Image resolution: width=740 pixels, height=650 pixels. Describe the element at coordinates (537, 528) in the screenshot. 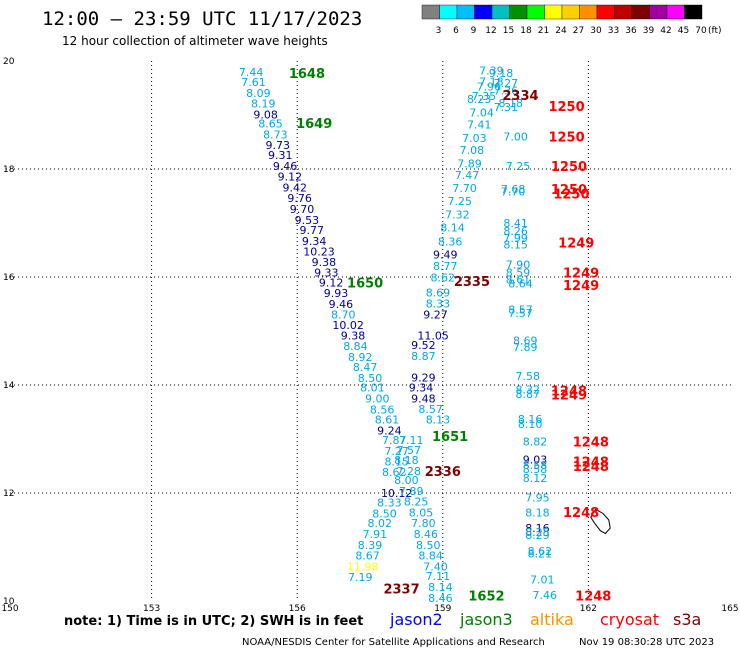

I see `wave-height-value: 8.16` at that location.